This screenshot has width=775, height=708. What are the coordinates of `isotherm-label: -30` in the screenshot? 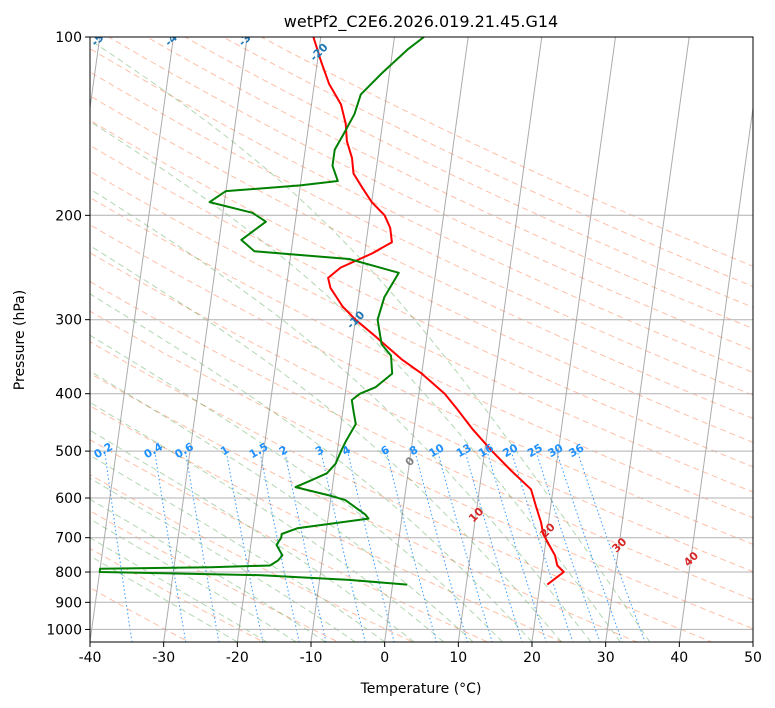 It's located at (247, 36).